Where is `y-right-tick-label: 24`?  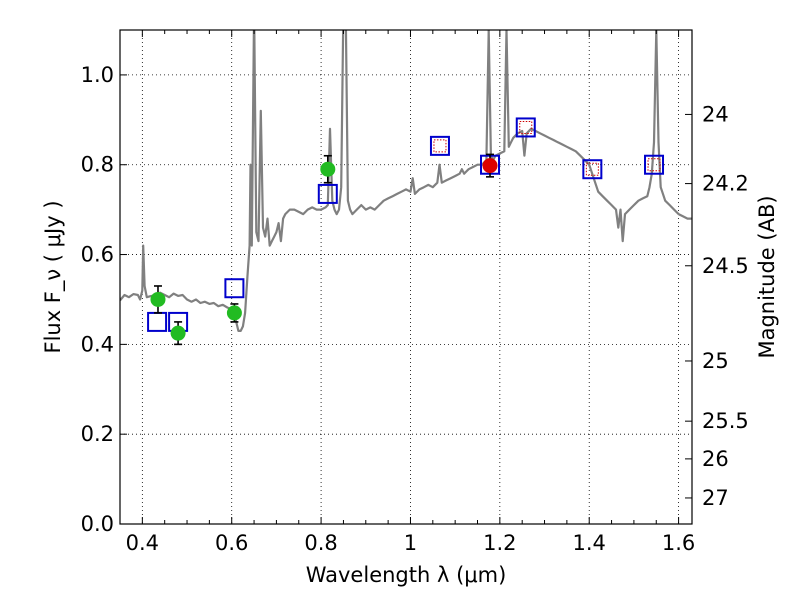
y-right-tick-label: 24 is located at coordinates (715, 114).